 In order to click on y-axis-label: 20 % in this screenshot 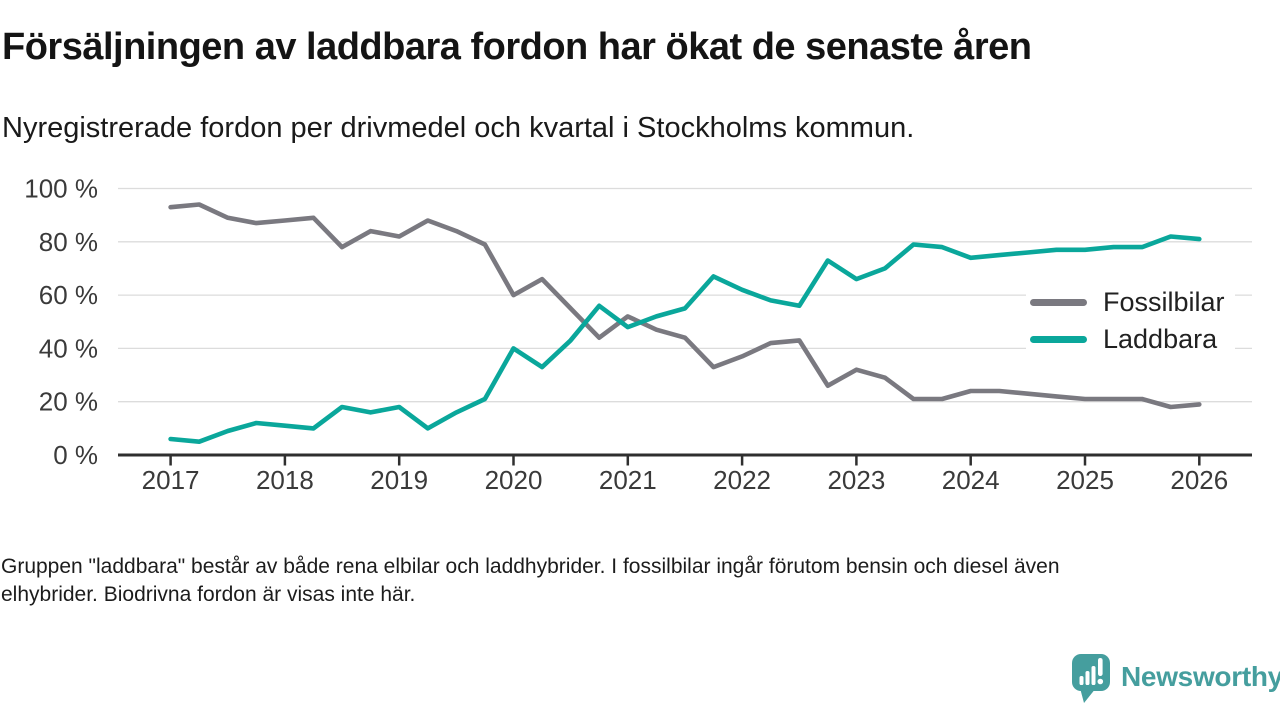, I will do `click(68, 402)`.